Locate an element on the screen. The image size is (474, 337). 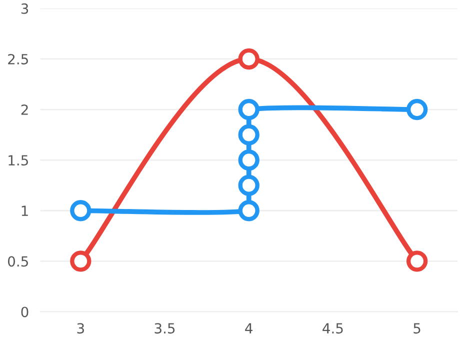
y-tick-label: 1.5 is located at coordinates (18, 160).